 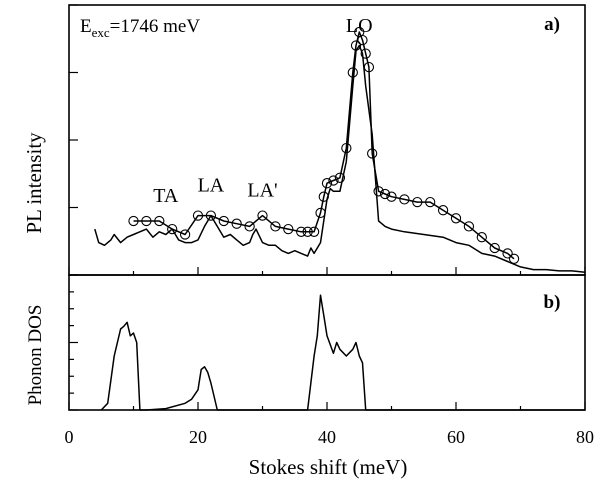 What do you see at coordinates (155, 26) in the screenshot?
I see `annotation-suffix: =1746 meV` at bounding box center [155, 26].